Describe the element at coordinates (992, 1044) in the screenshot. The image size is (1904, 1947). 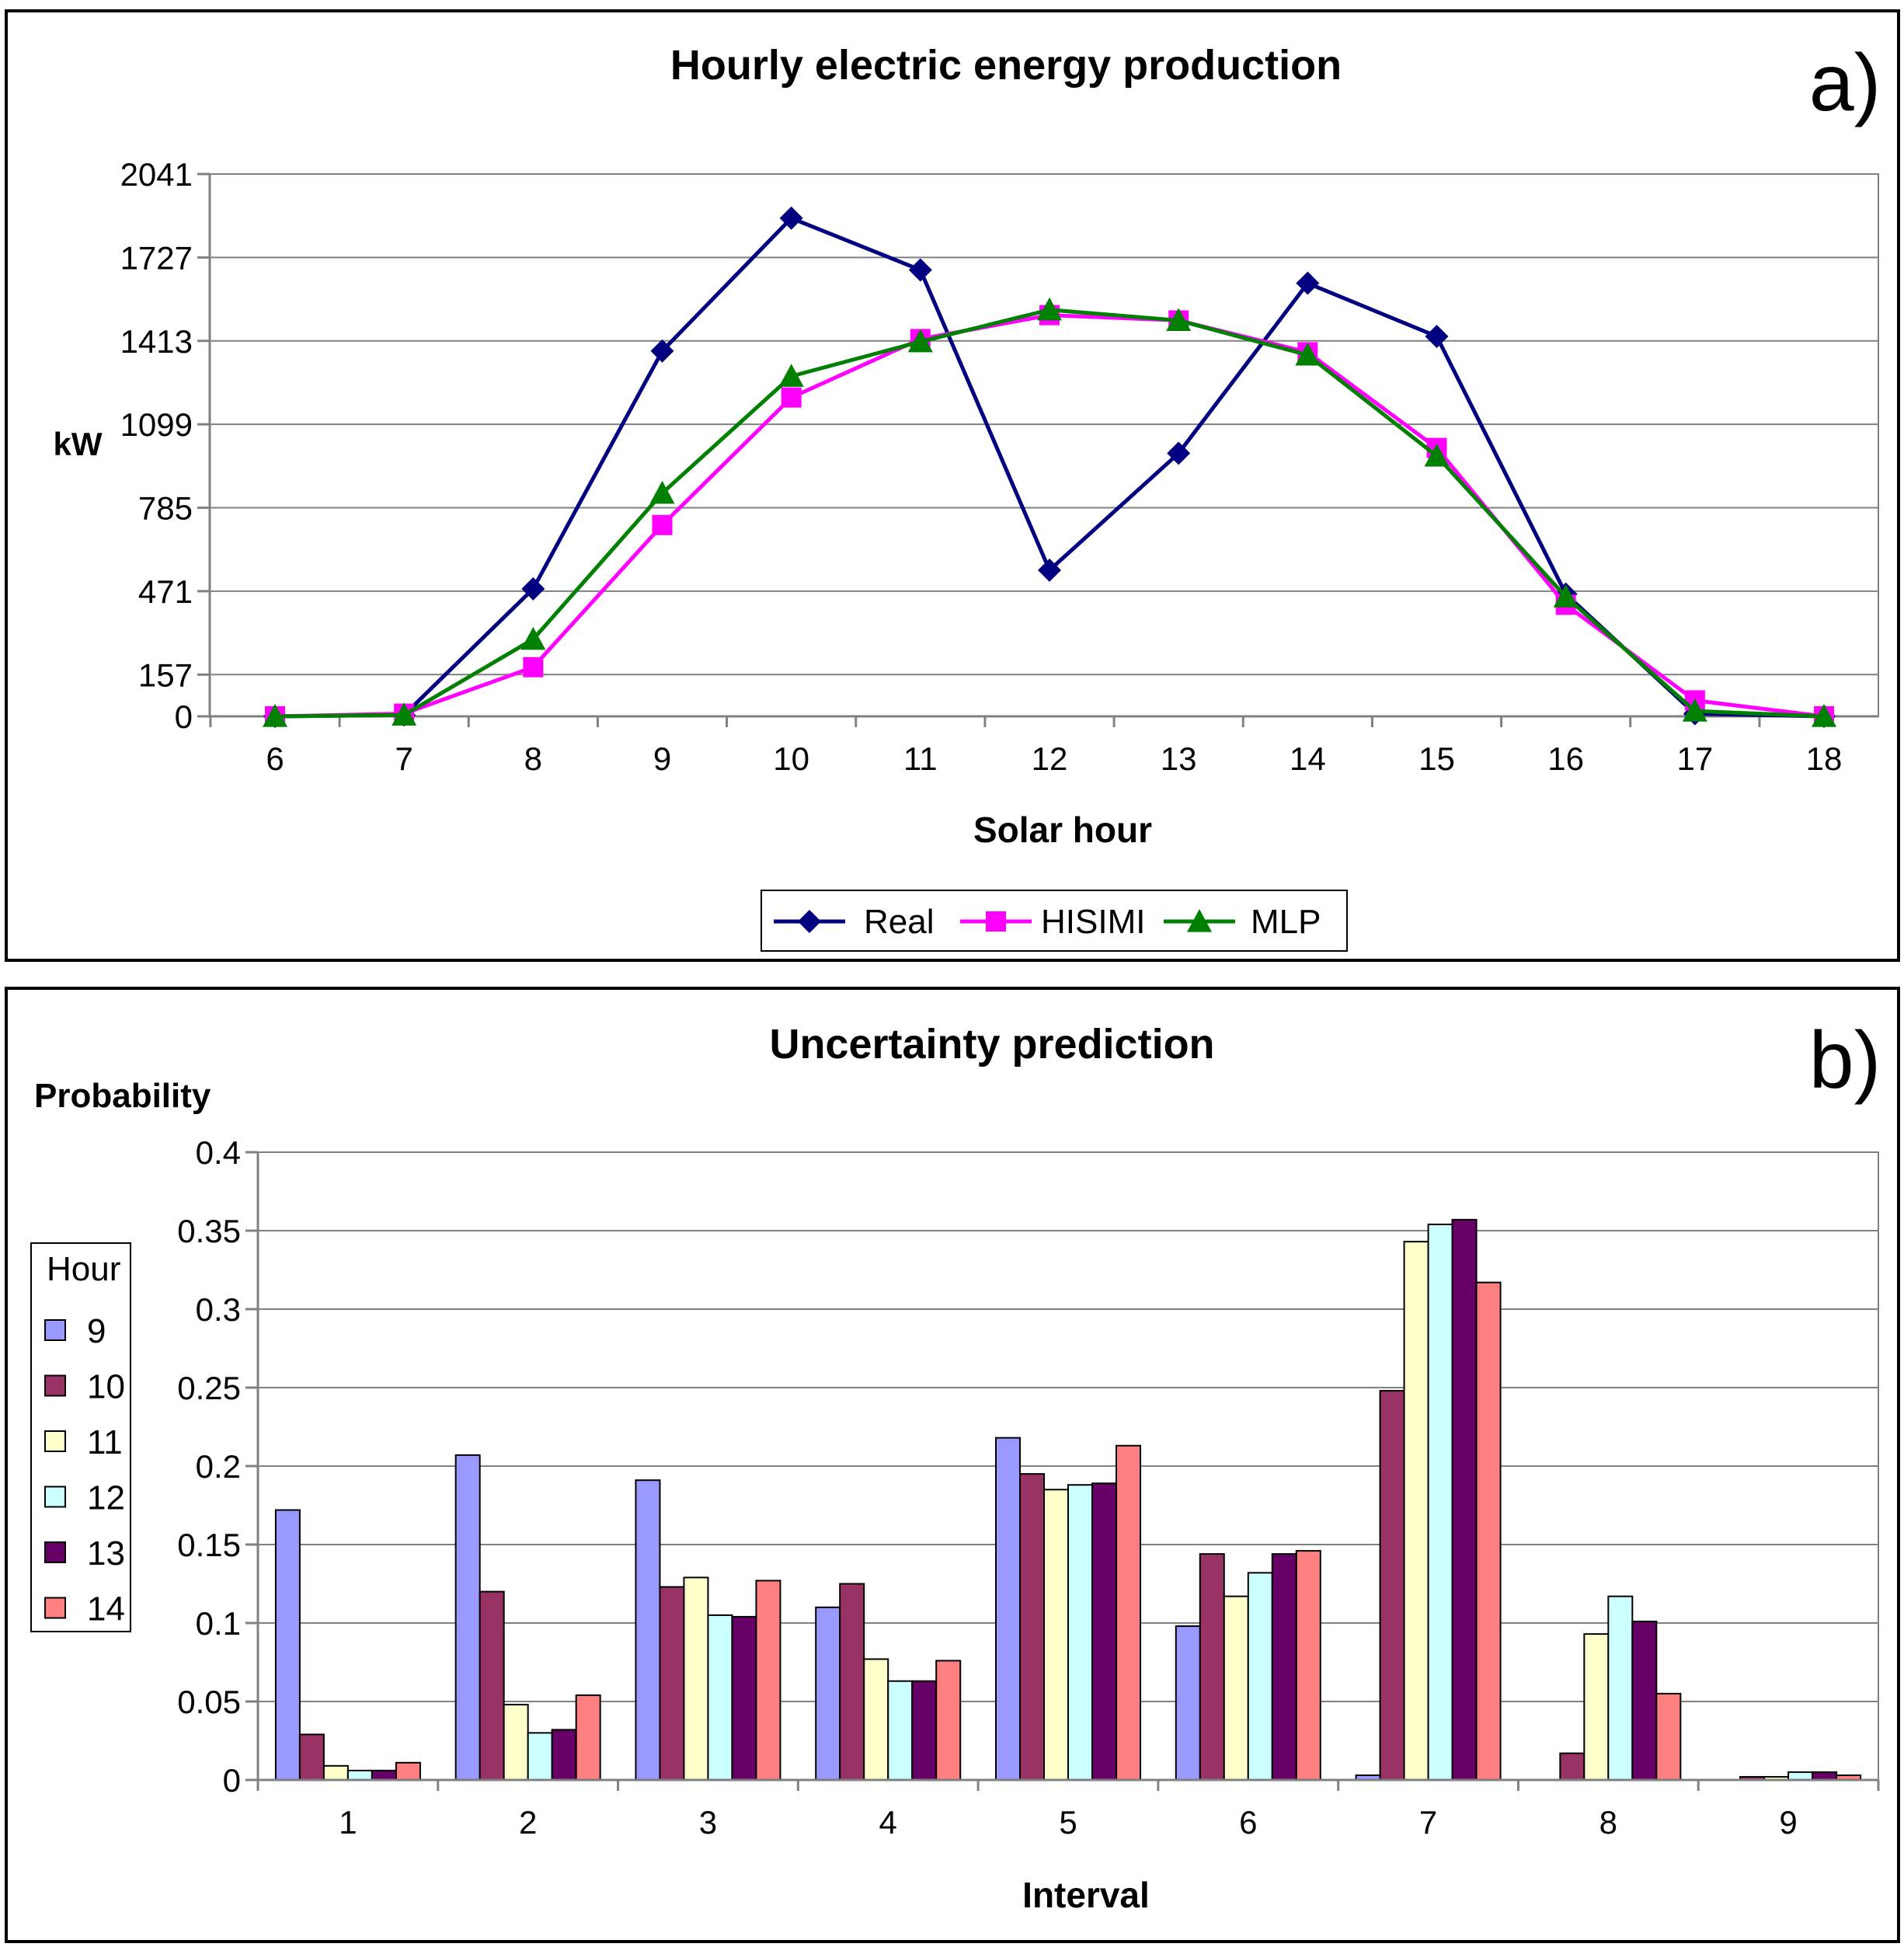
I see `chart-b-title: Uncertainty prediction` at that location.